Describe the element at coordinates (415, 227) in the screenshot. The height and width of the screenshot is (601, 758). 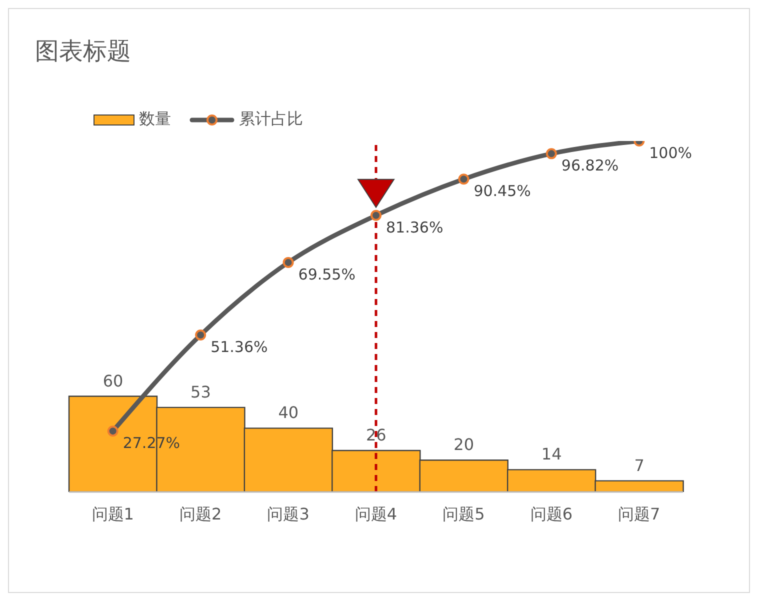
I see `data-label: 81.36%` at that location.